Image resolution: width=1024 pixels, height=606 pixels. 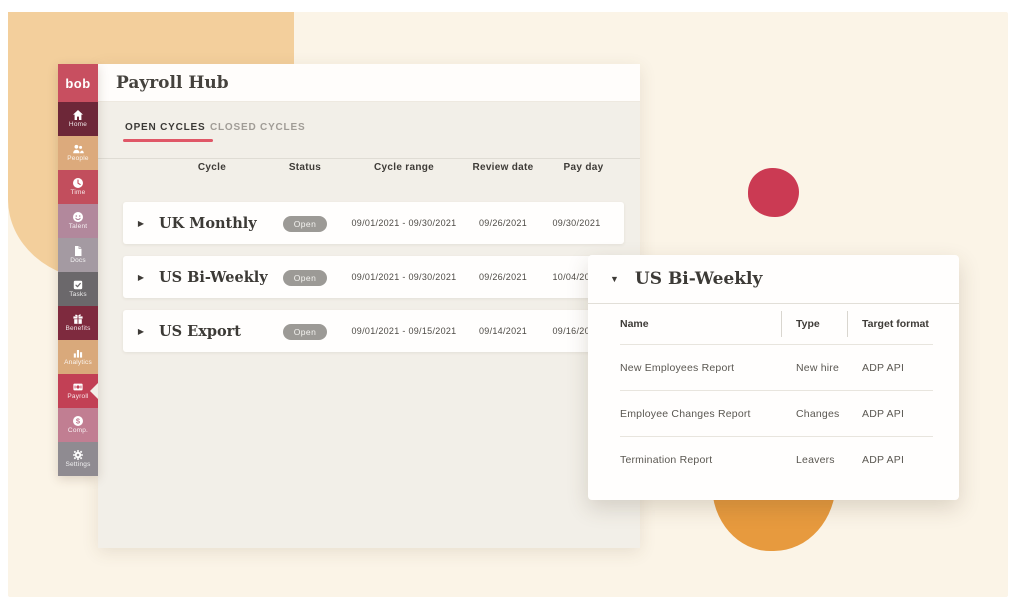 What do you see at coordinates (685, 413) in the screenshot?
I see `report-name: Employee Changes Report` at bounding box center [685, 413].